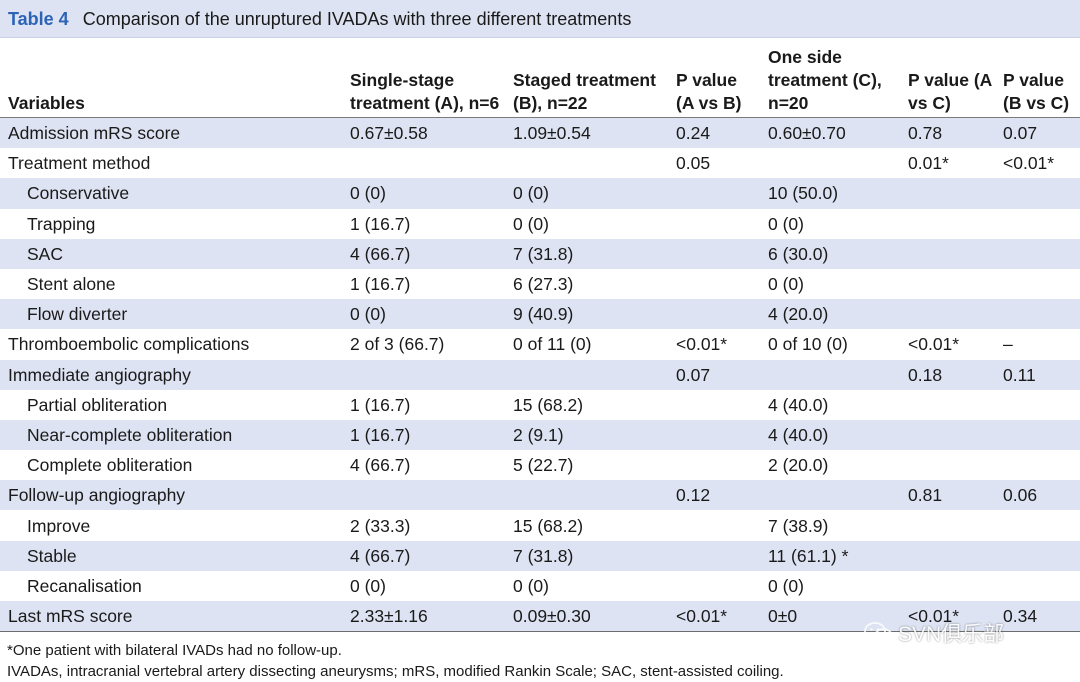  Describe the element at coordinates (928, 163) in the screenshot. I see `p-ac-cell: 0.01*` at that location.